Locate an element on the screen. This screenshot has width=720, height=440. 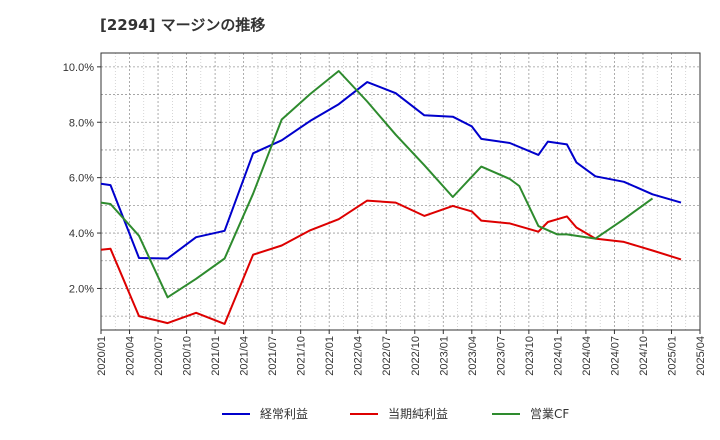
x-tick-label: 2022/04 is located at coordinates (359, 356).